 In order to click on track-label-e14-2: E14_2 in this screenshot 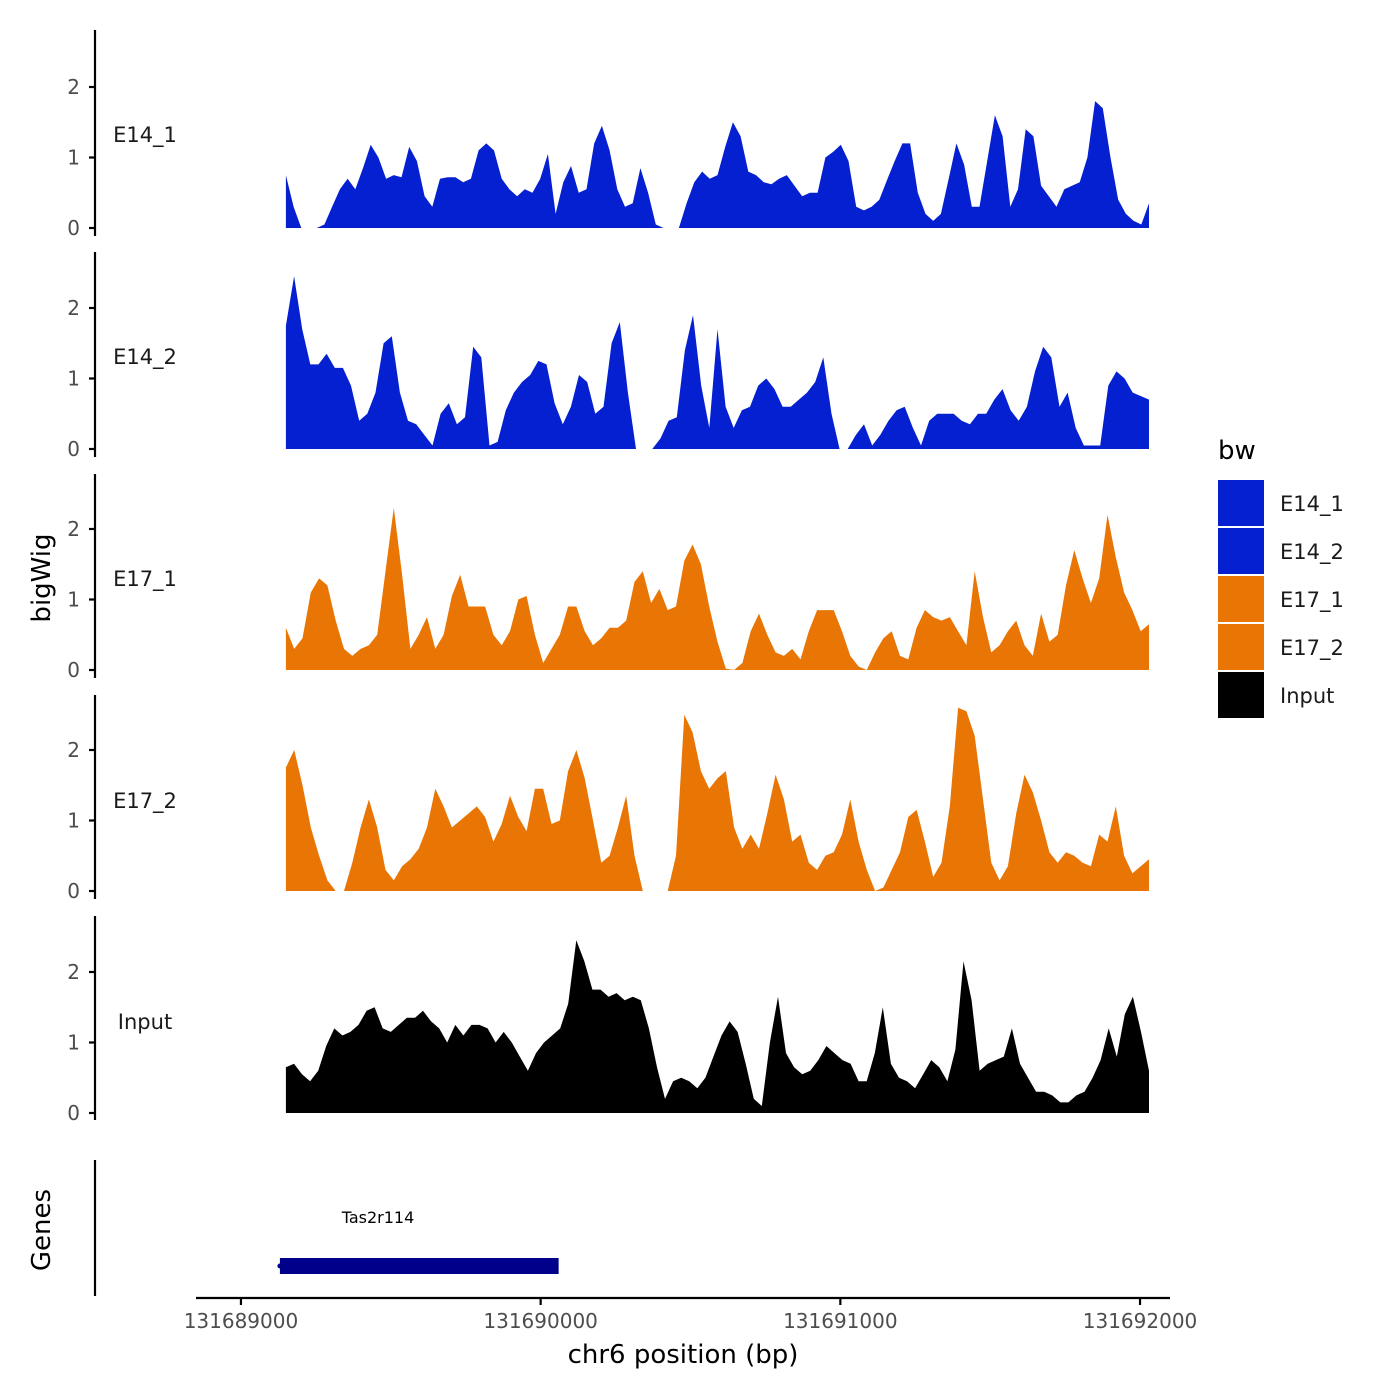, I will do `click(145, 357)`.